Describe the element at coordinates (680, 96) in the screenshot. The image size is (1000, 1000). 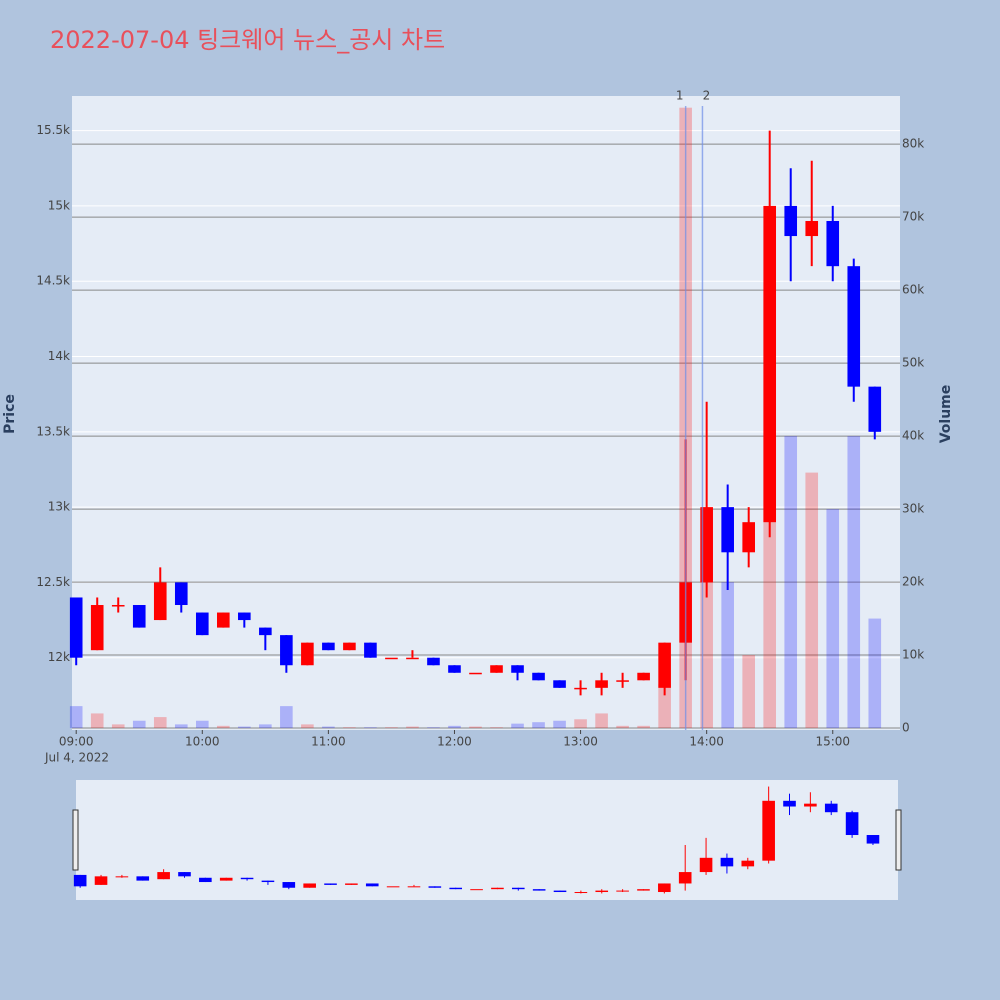
I see `annotation-label: 1` at that location.